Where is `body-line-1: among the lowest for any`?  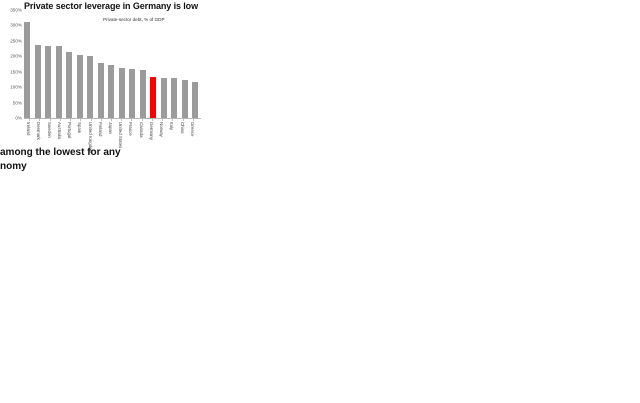
body-line-1: among the lowest for any is located at coordinates (60, 152).